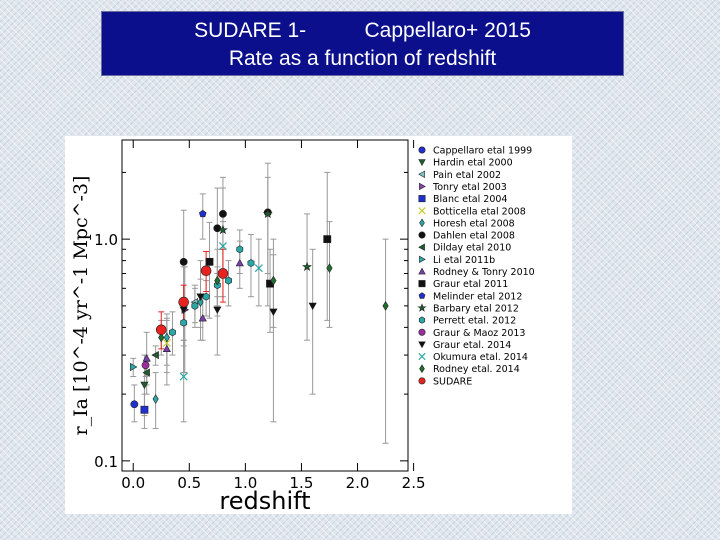  I want to click on point-s14-p5, so click(228, 280).